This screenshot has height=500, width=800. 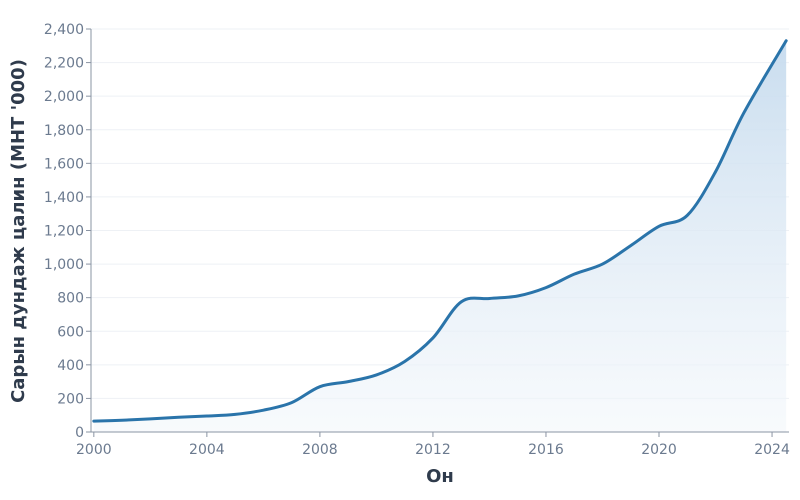 I want to click on y-tick-label: 0, so click(x=79, y=433).